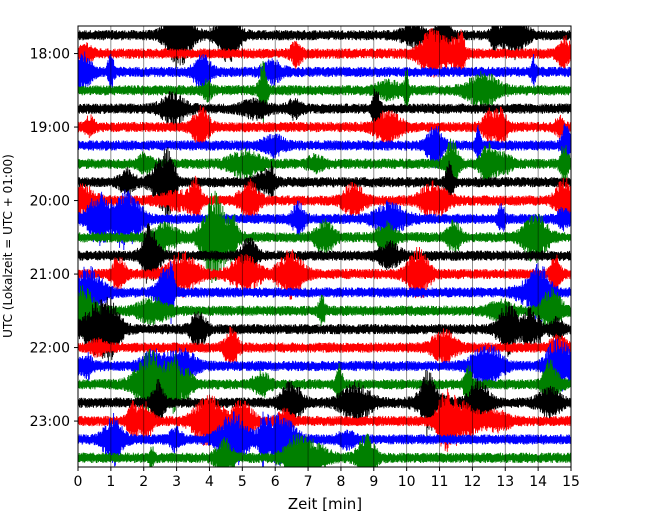 This screenshot has height=520, width=650. What do you see at coordinates (275, 482) in the screenshot?
I see `x-tick-label: 6` at bounding box center [275, 482].